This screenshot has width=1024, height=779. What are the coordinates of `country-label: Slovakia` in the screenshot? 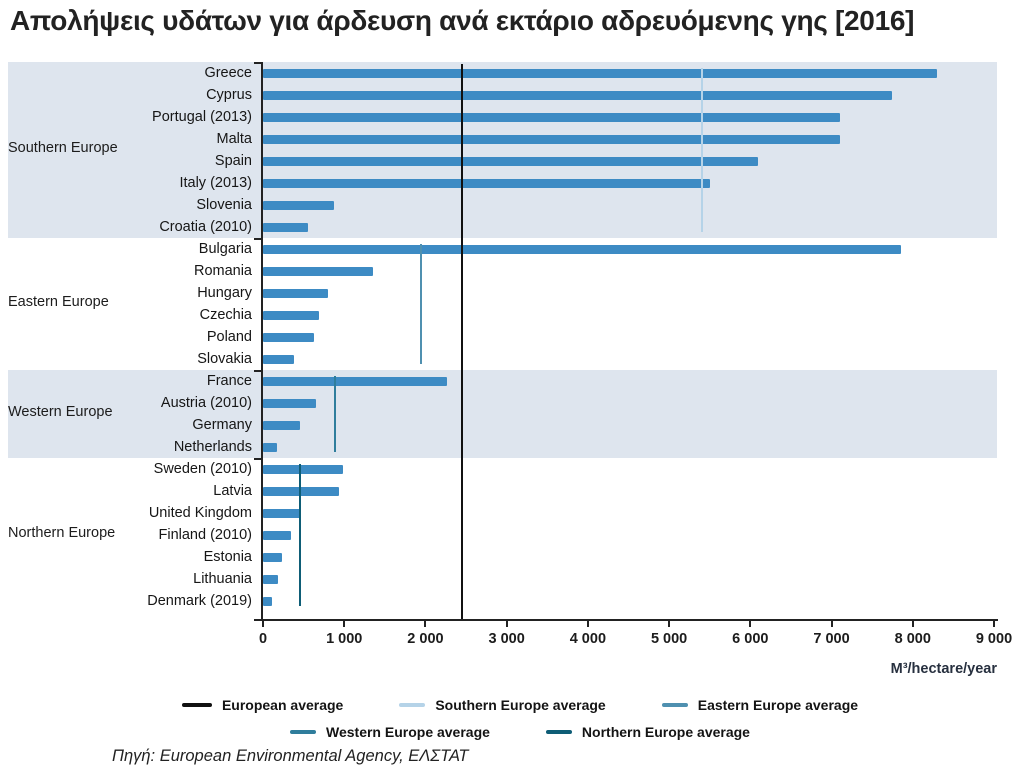 It's located at (224, 359).